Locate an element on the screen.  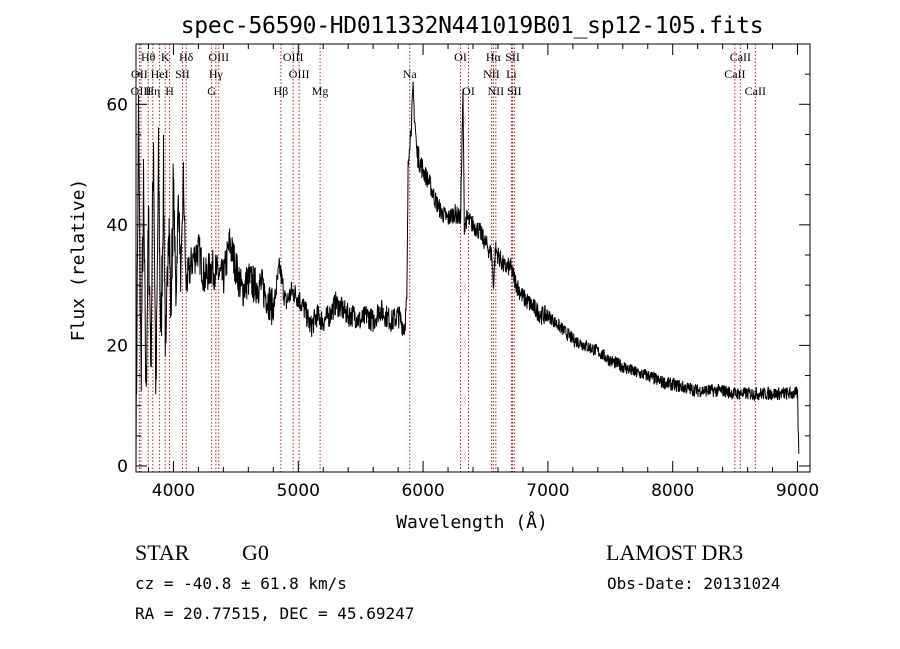
redshift-velocity: cz = -40.8 ± 61.8 km/s is located at coordinates (241, 583).